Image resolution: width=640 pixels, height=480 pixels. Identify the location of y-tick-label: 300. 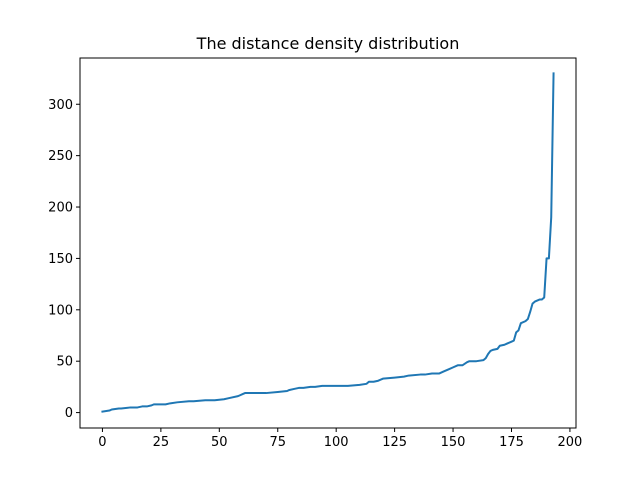
(60, 105).